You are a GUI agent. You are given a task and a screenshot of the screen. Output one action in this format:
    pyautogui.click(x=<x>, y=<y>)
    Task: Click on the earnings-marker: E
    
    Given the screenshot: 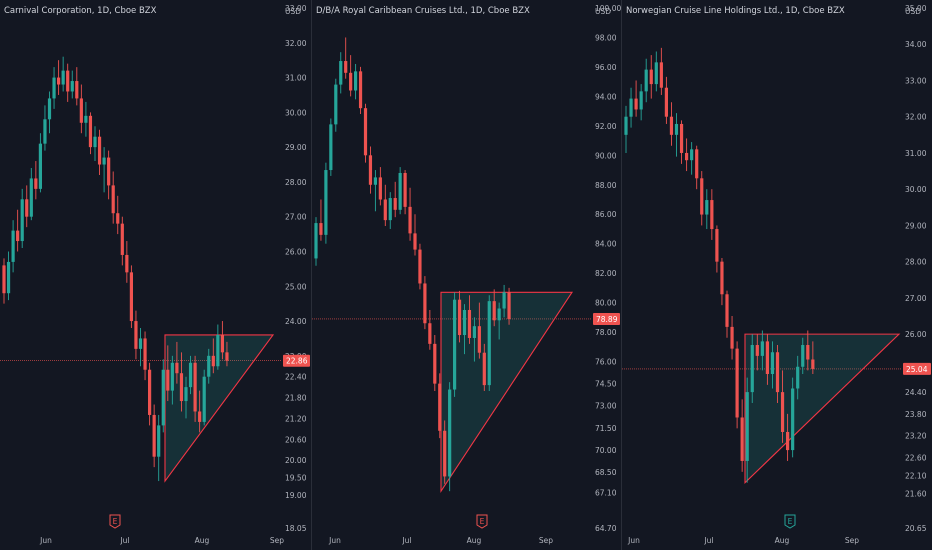 What is the action you would take?
    pyautogui.click(x=482, y=521)
    